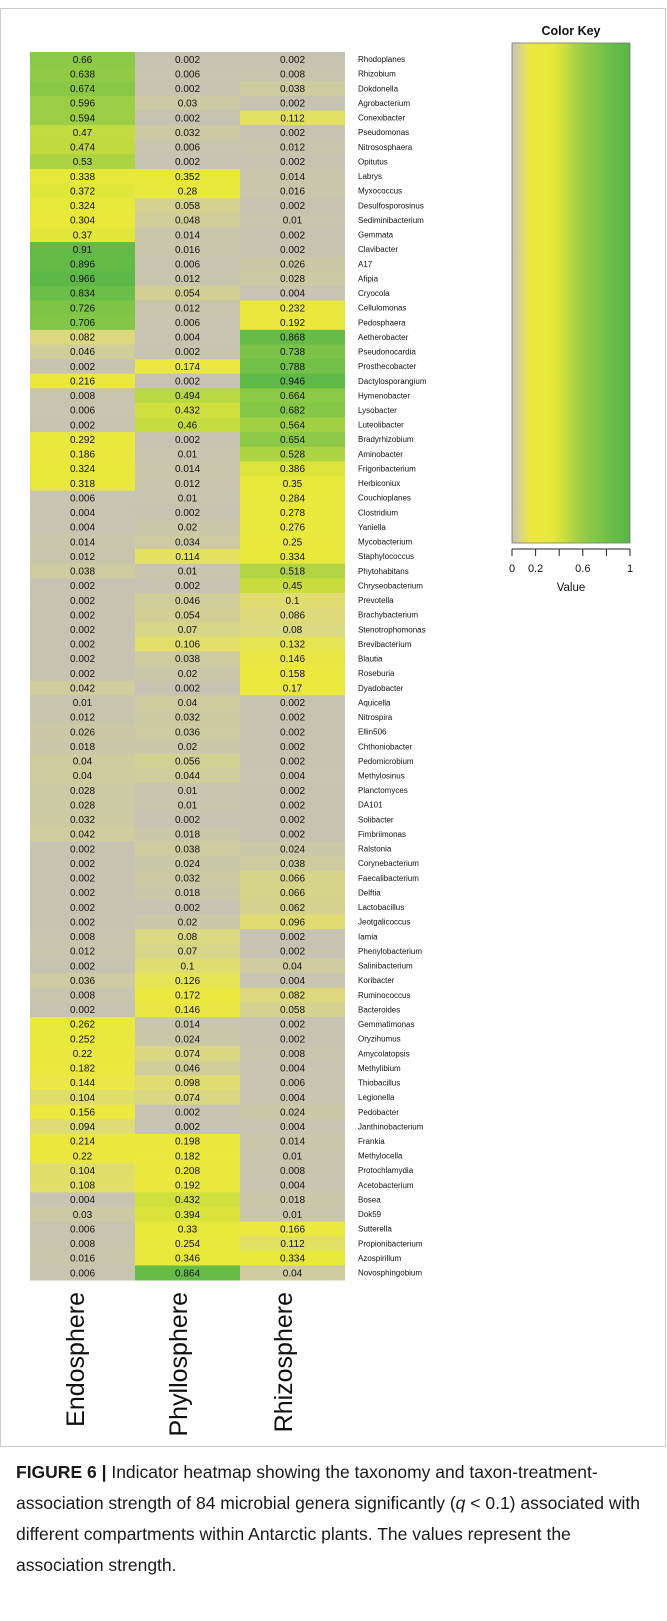 The image size is (667, 1621). What do you see at coordinates (381, 775) in the screenshot?
I see `row-label: Methylosinus` at bounding box center [381, 775].